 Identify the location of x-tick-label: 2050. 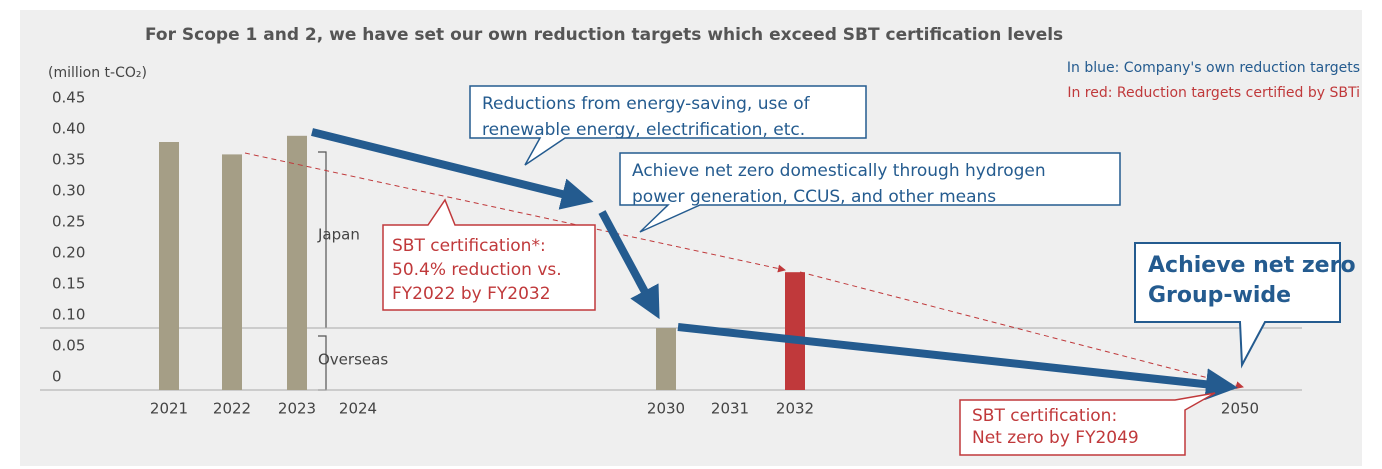
(1240, 409).